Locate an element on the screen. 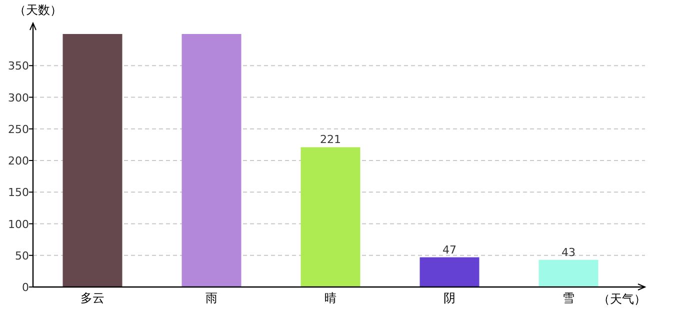 This screenshot has height=320, width=680. x-tick-label: 多云 is located at coordinates (92, 298).